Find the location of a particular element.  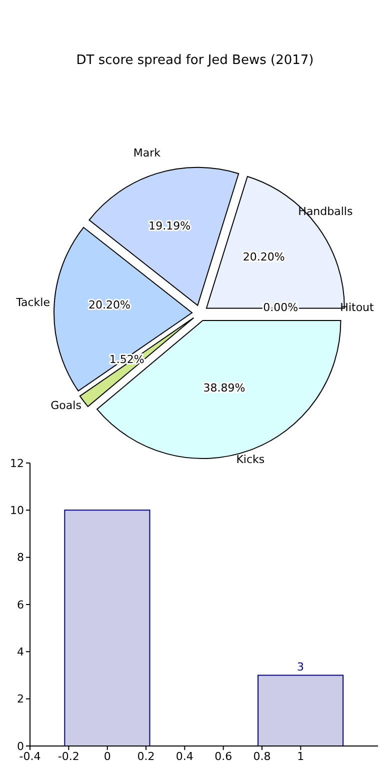

x-tick-label: 0 is located at coordinates (107, 756).